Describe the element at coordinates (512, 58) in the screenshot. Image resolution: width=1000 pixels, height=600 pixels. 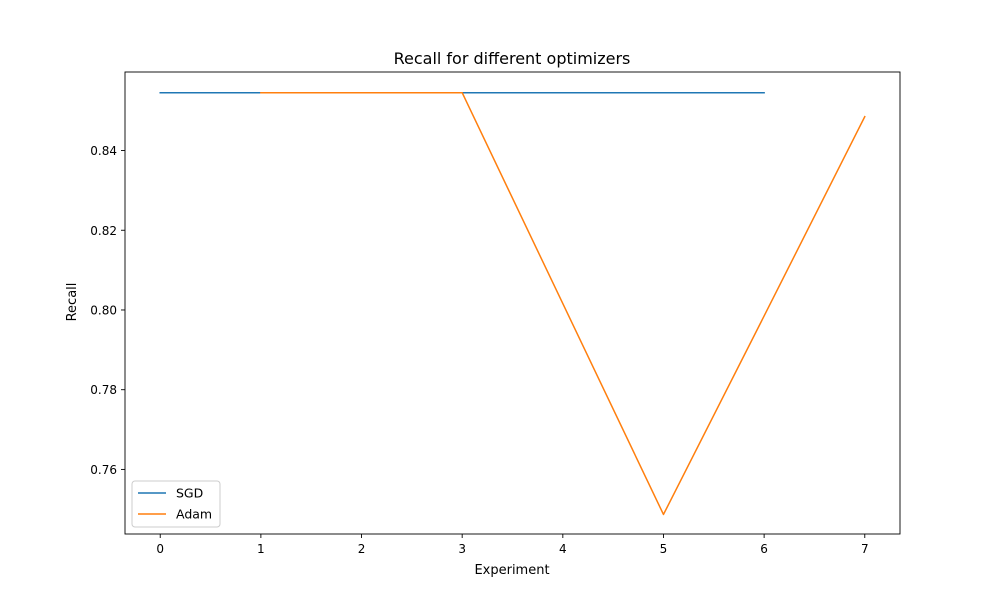
I see `chart-title: Recall for different optimizers` at that location.